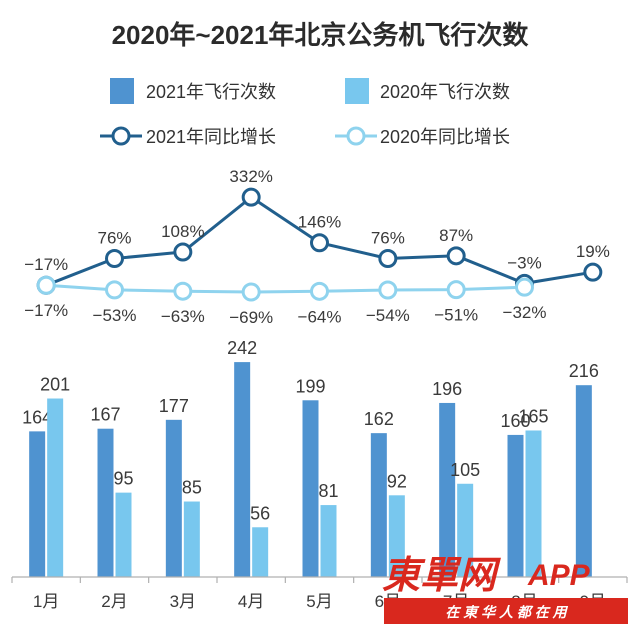 This screenshot has height=633, width=640. What do you see at coordinates (397, 481) in the screenshot?
I see `bar-label-2020-6: 92` at bounding box center [397, 481].